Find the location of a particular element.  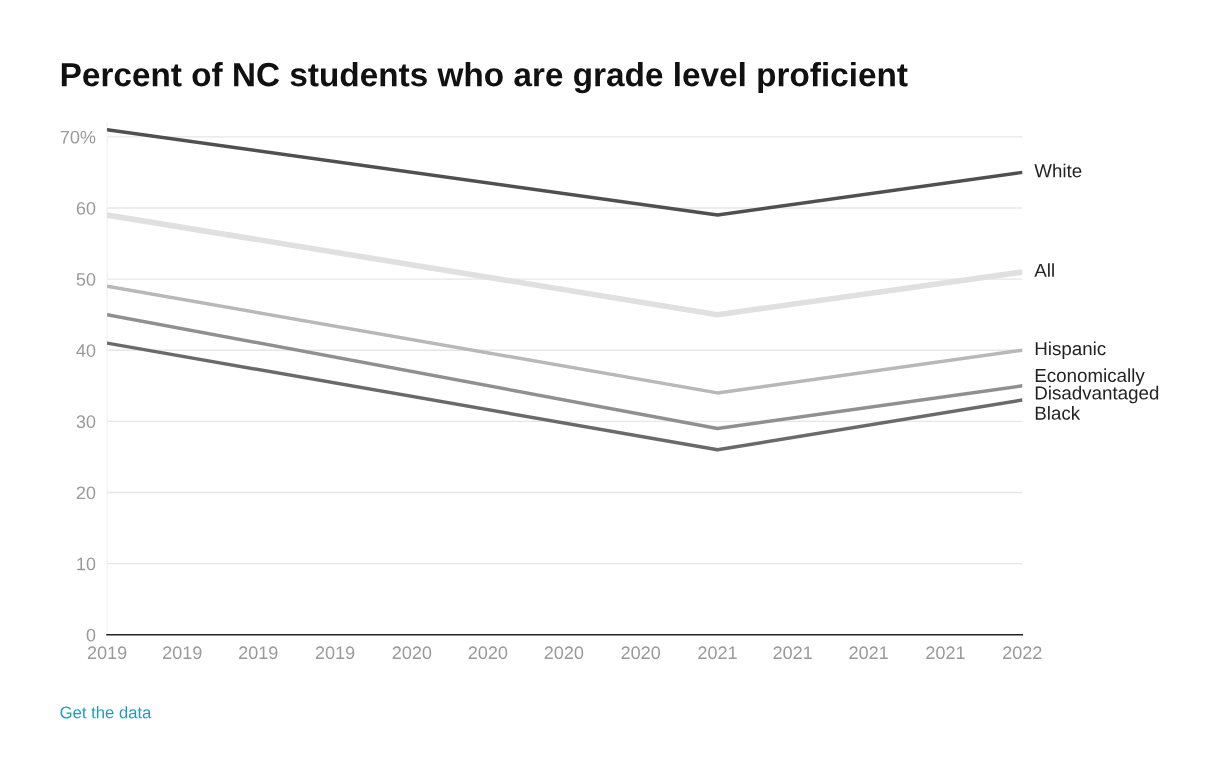

y-tick-label: 30 is located at coordinates (86, 422).